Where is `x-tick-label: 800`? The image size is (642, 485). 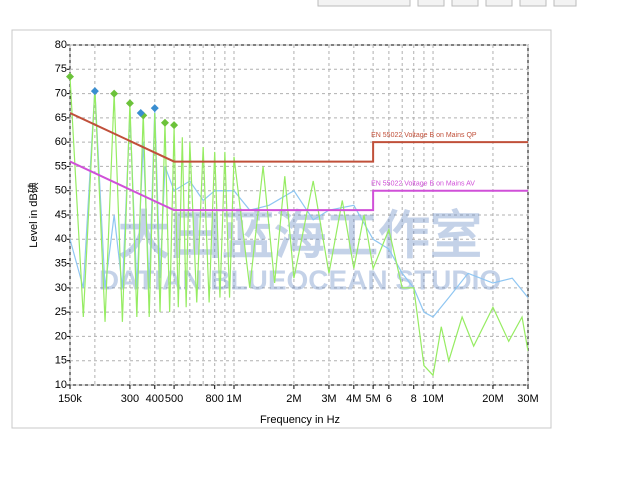
x-tick-label: 800 is located at coordinates (215, 399).